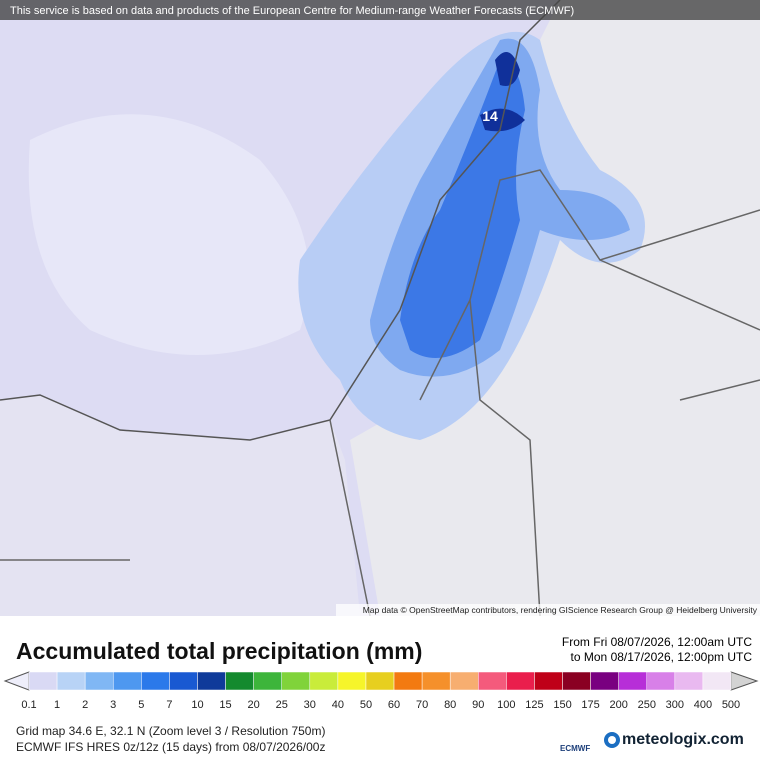  Describe the element at coordinates (675, 705) in the screenshot. I see `legend-label: 300` at that location.